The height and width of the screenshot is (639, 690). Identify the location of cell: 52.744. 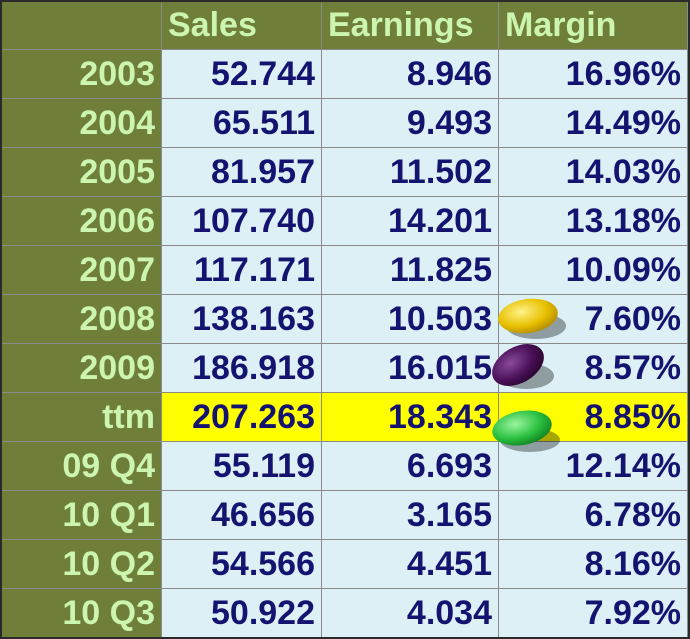
(242, 74).